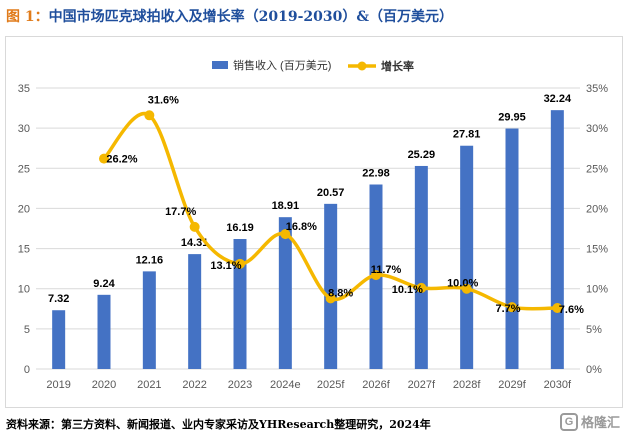 This screenshot has width=628, height=438. Describe the element at coordinates (571, 310) in the screenshot. I see `growth-data-label: 7.6%` at that location.